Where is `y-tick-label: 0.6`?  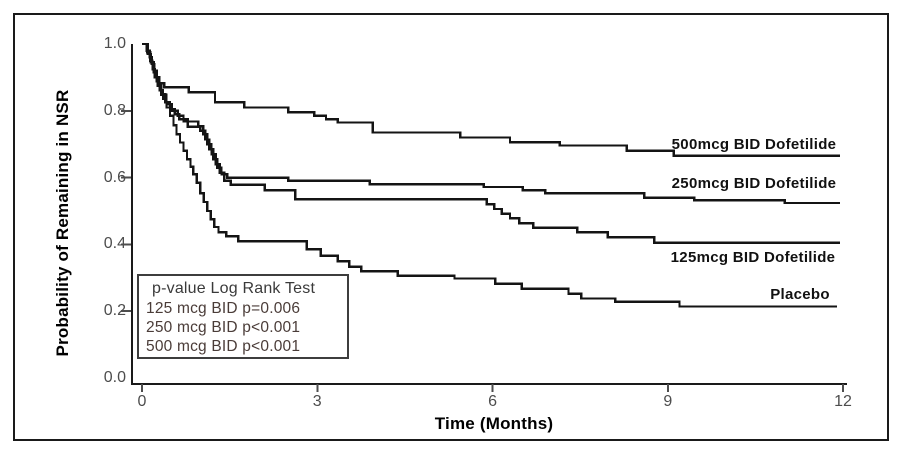 y-tick-label: 0.6 is located at coordinates (114, 177).